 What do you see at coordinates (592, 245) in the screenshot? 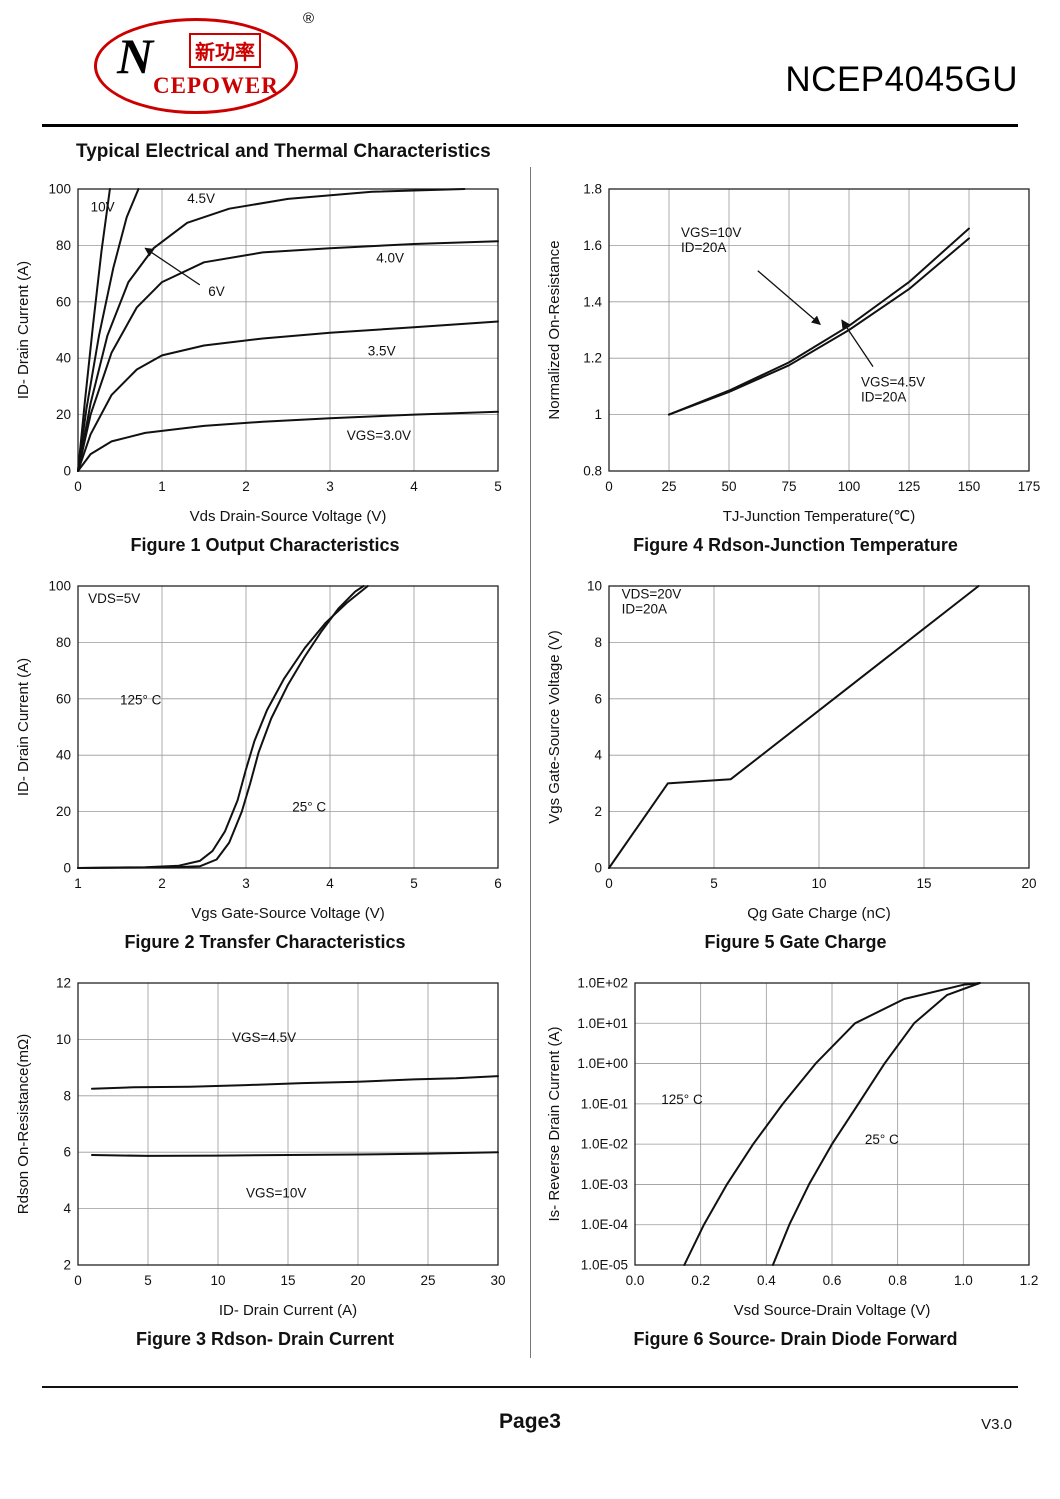
I see `svg-text: 1.6` at bounding box center [592, 245].